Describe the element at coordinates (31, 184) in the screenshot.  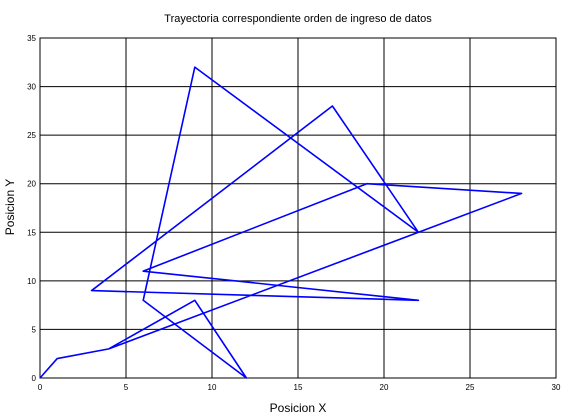
I see `y-tick-label: 20` at that location.